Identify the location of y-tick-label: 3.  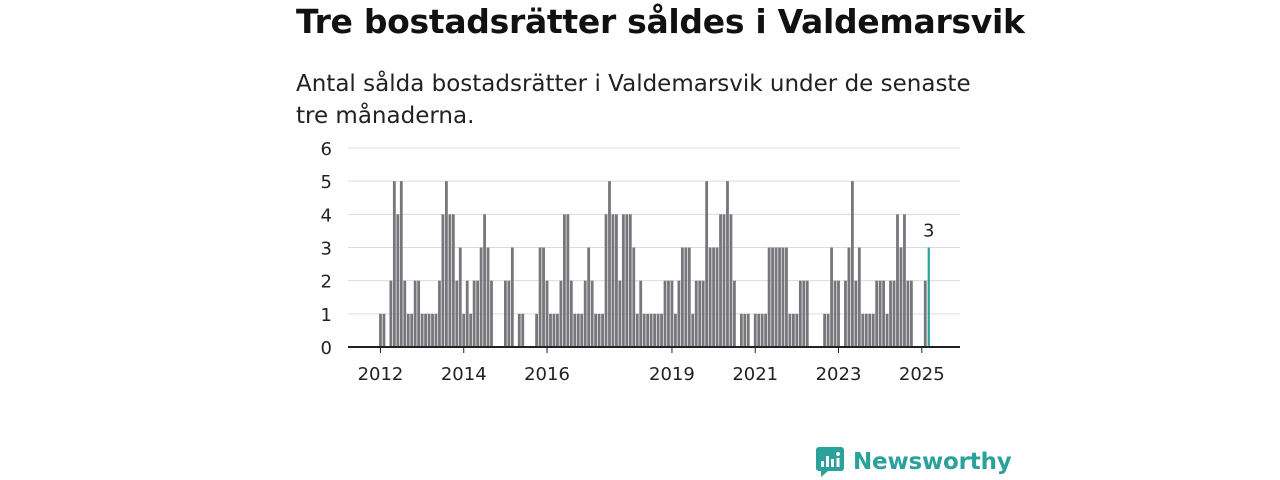
(326, 249).